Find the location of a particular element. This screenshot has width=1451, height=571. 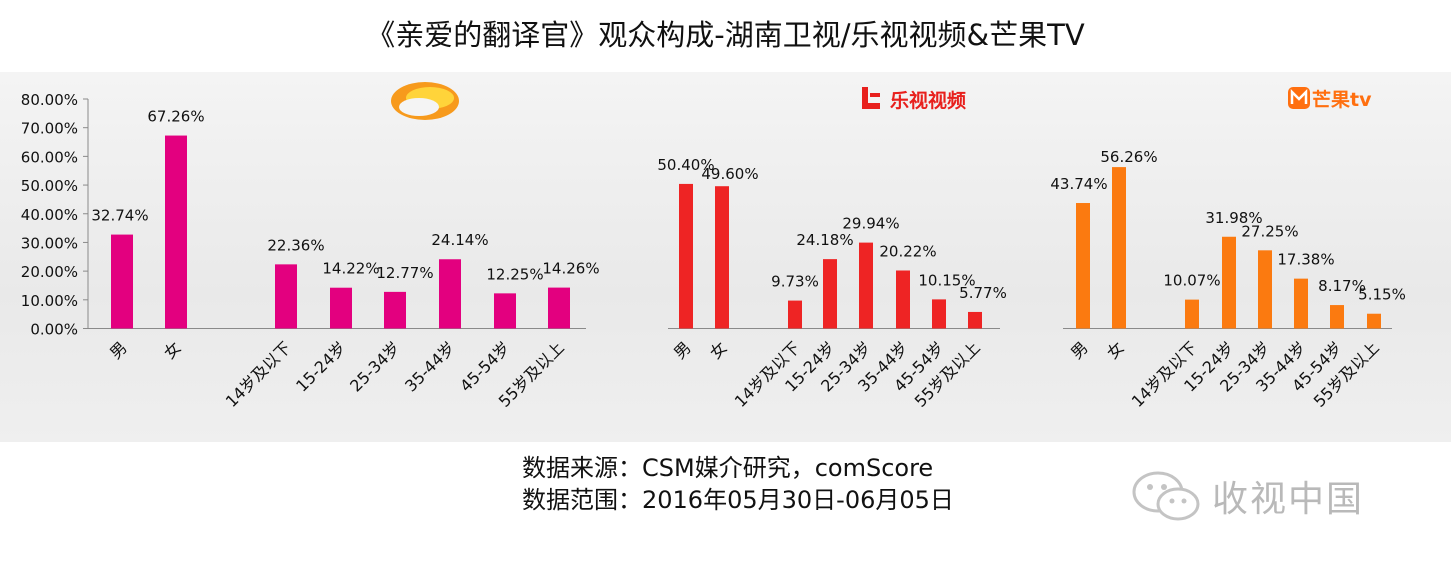

y-tick-label: 70.00% is located at coordinates (49, 129).